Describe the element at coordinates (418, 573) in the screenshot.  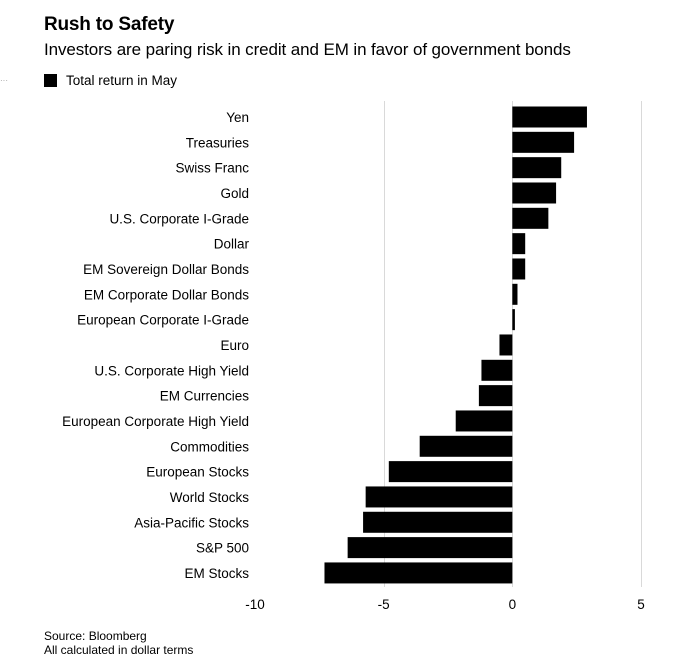
I see `bar-em-stocks` at that location.